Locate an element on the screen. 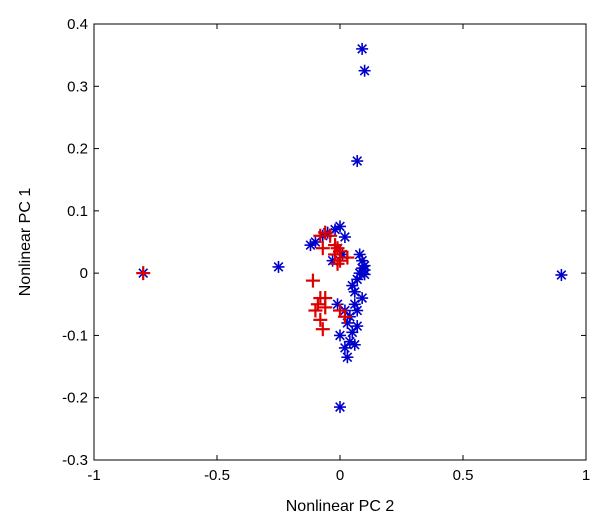 This screenshot has width=598, height=520. y-tick-label: 0.4 is located at coordinates (77, 24).